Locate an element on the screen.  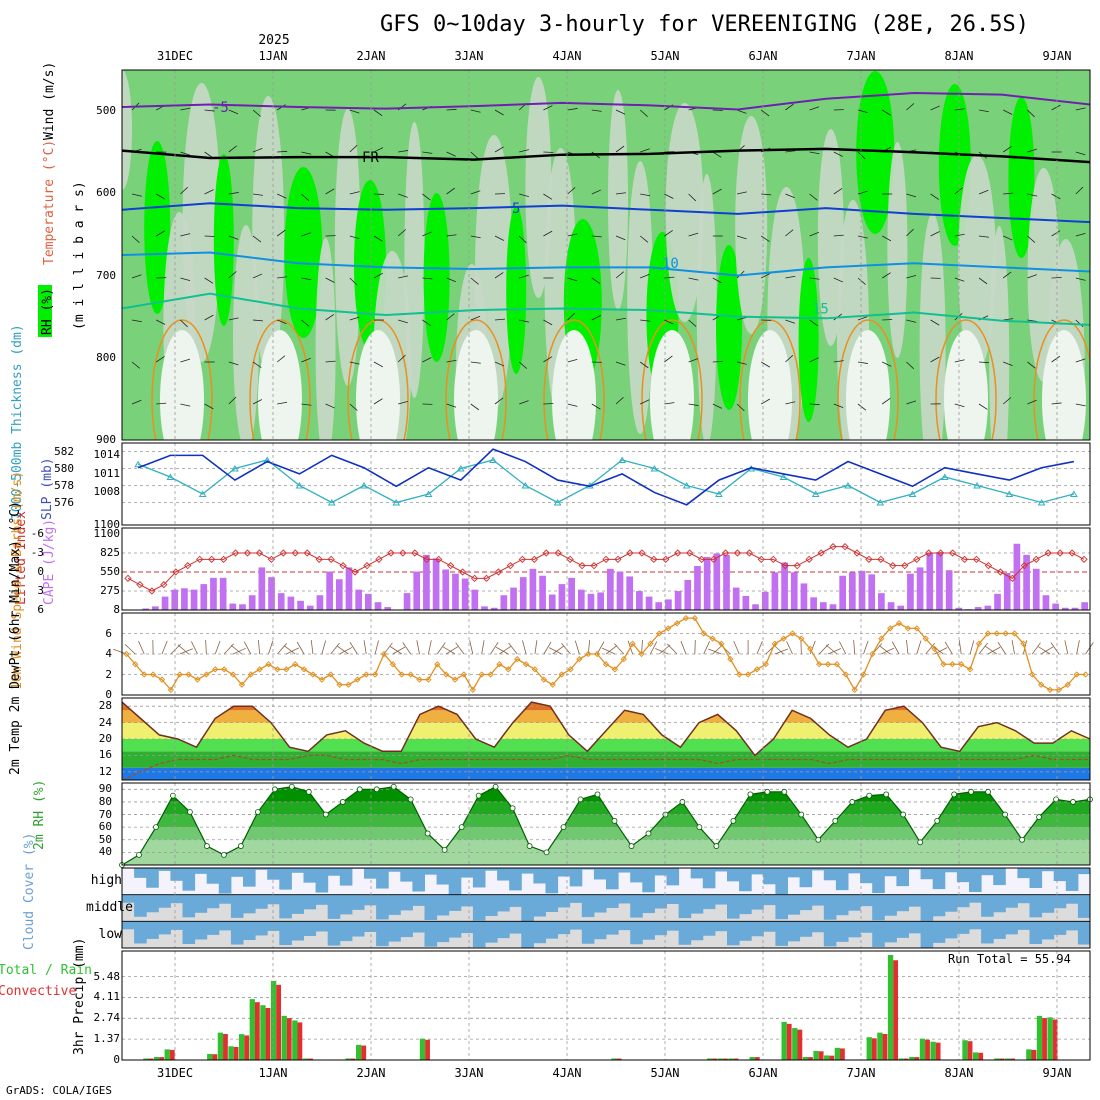
temp-tick: 24 is located at coordinates (105, 722).